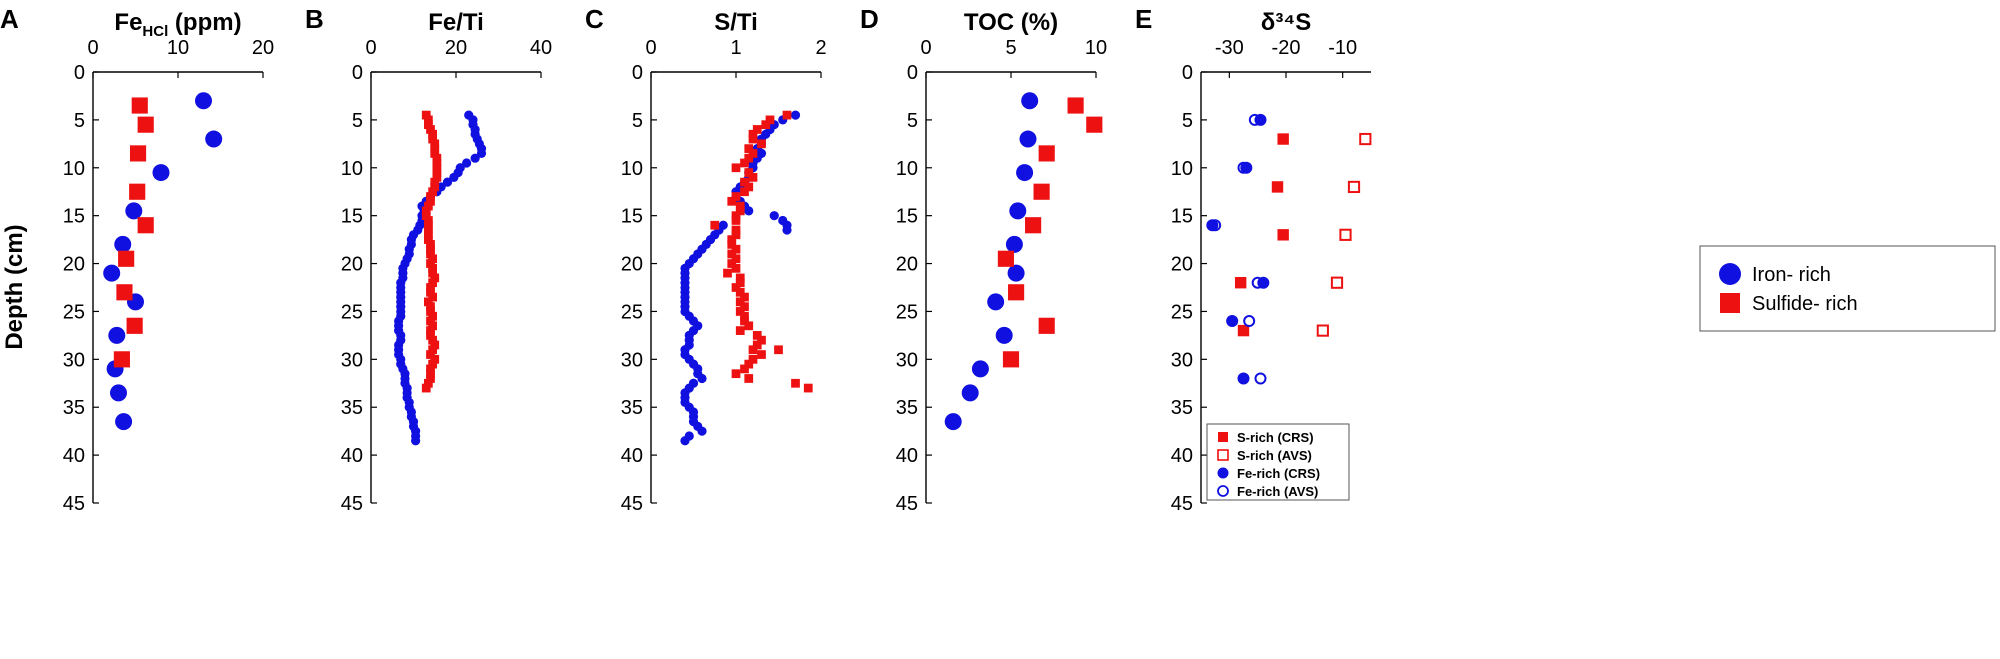  I want to click on panel-C-y-tick-label: 5, so click(637, 121).